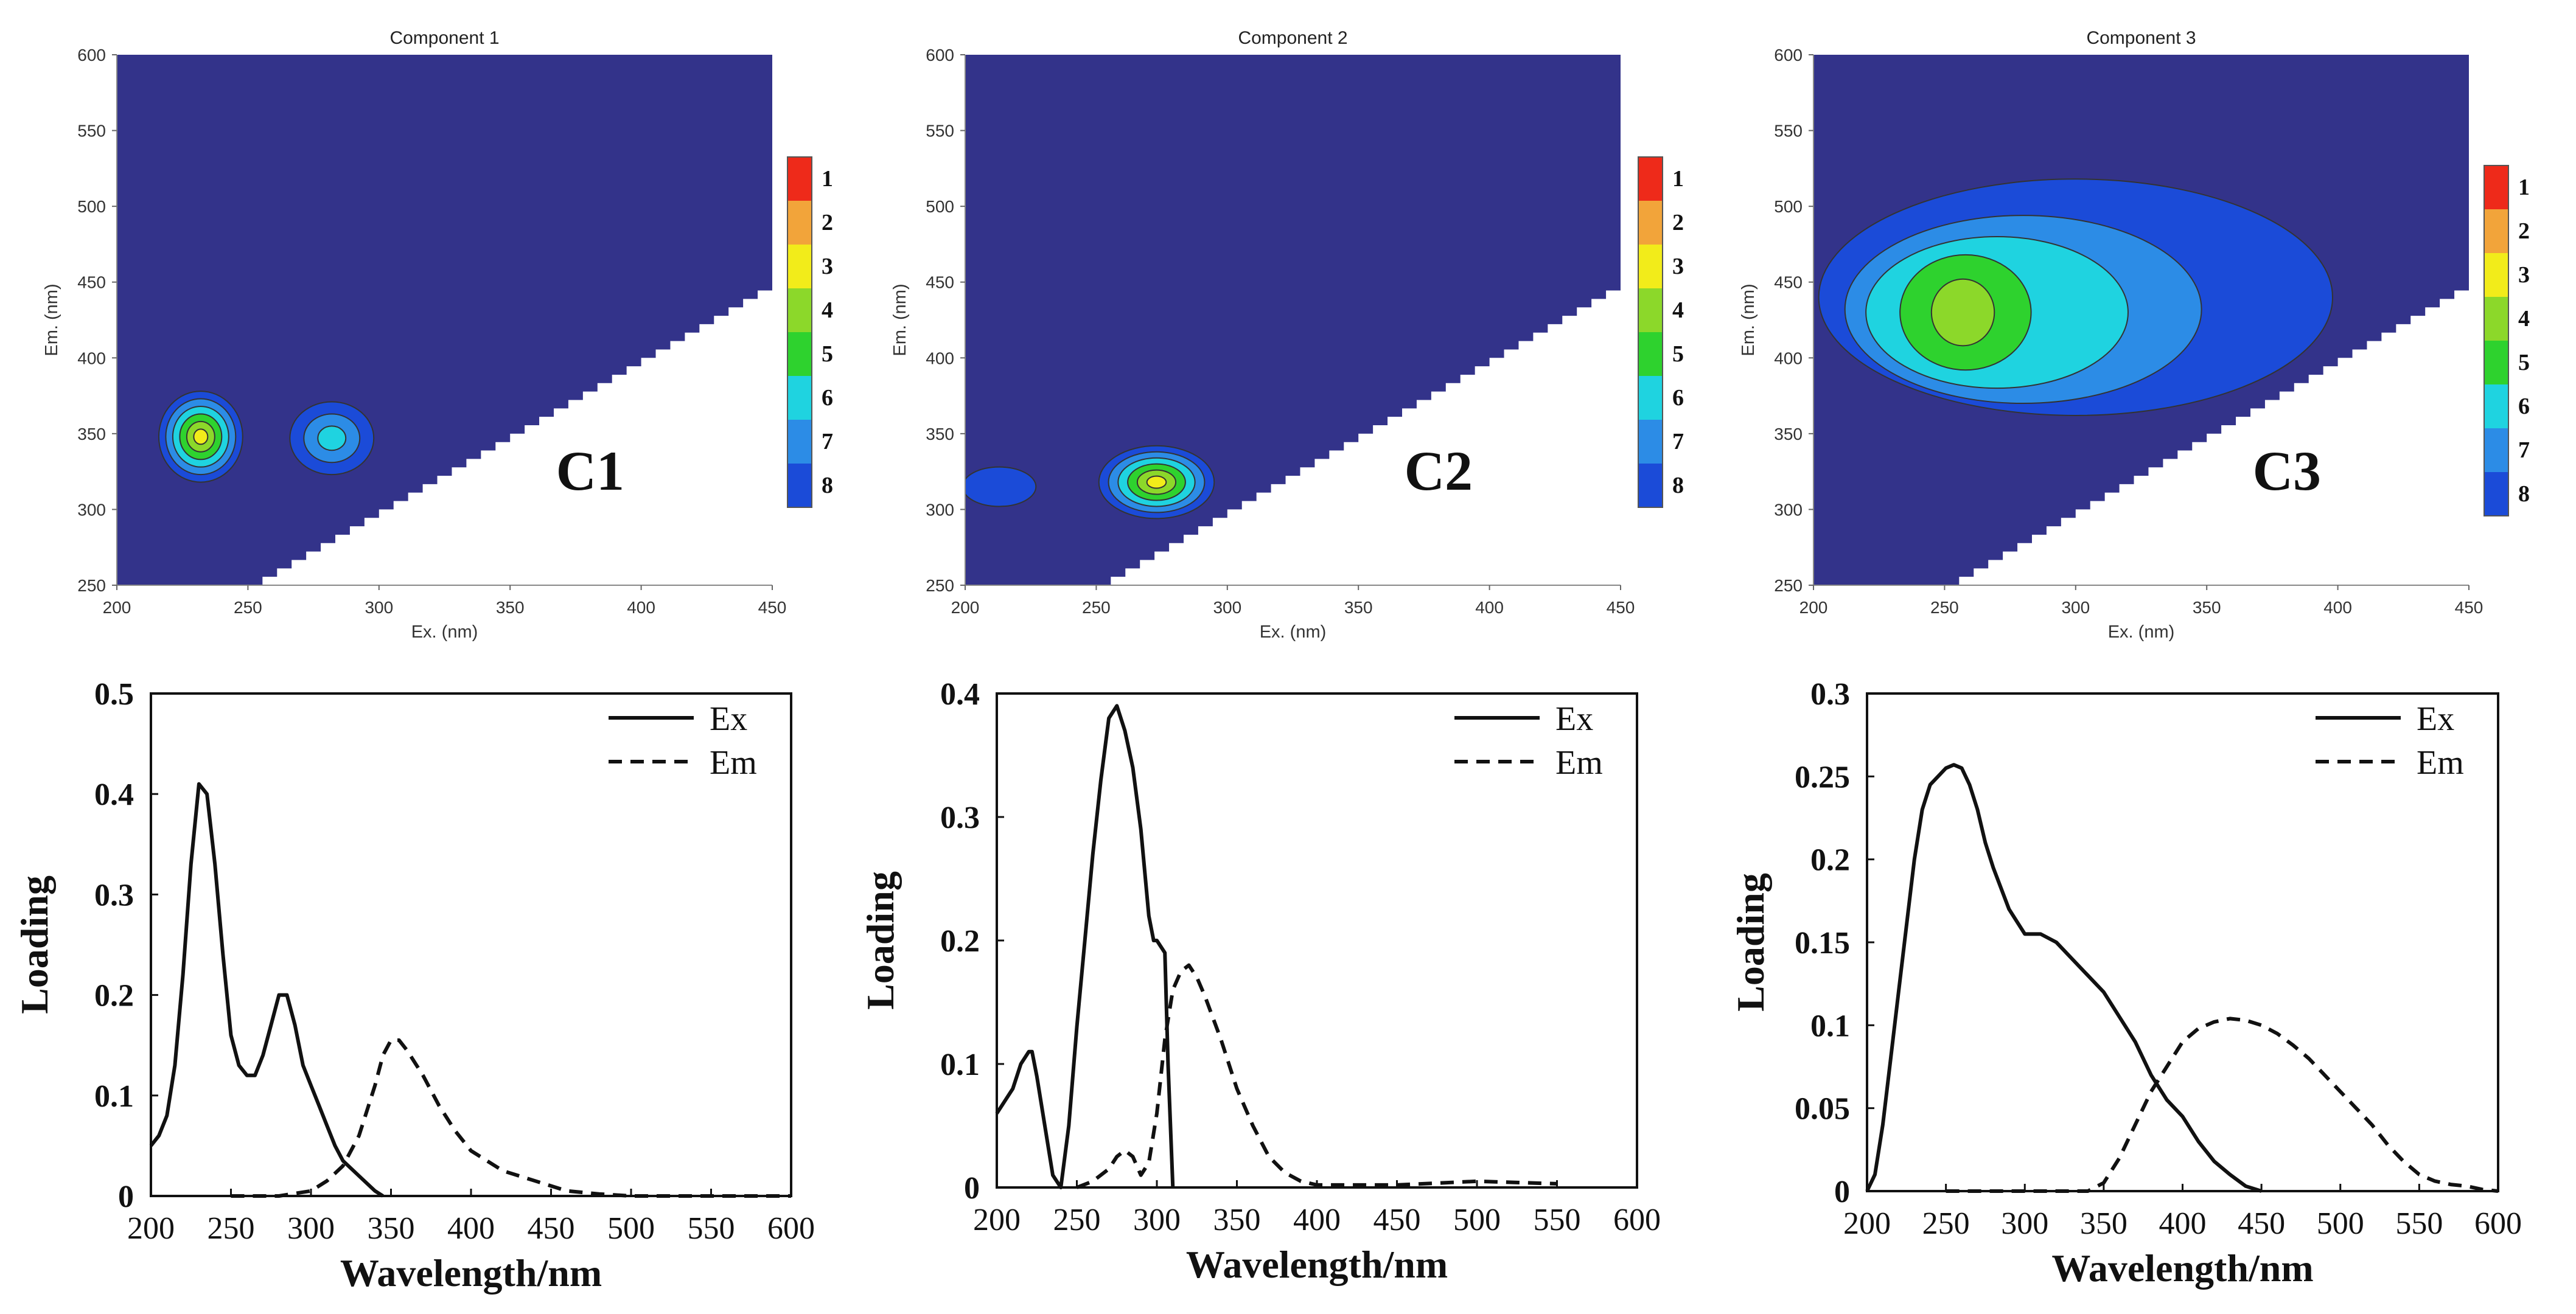  Describe the element at coordinates (1292, 38) in the screenshot. I see `chart-title: Component 2` at that location.